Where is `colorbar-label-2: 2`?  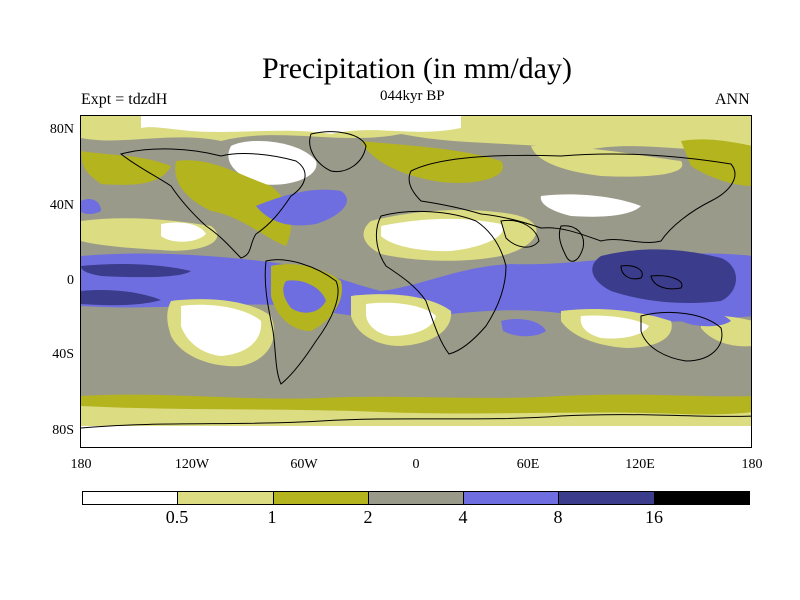
colorbar-label-2: 2 is located at coordinates (368, 517).